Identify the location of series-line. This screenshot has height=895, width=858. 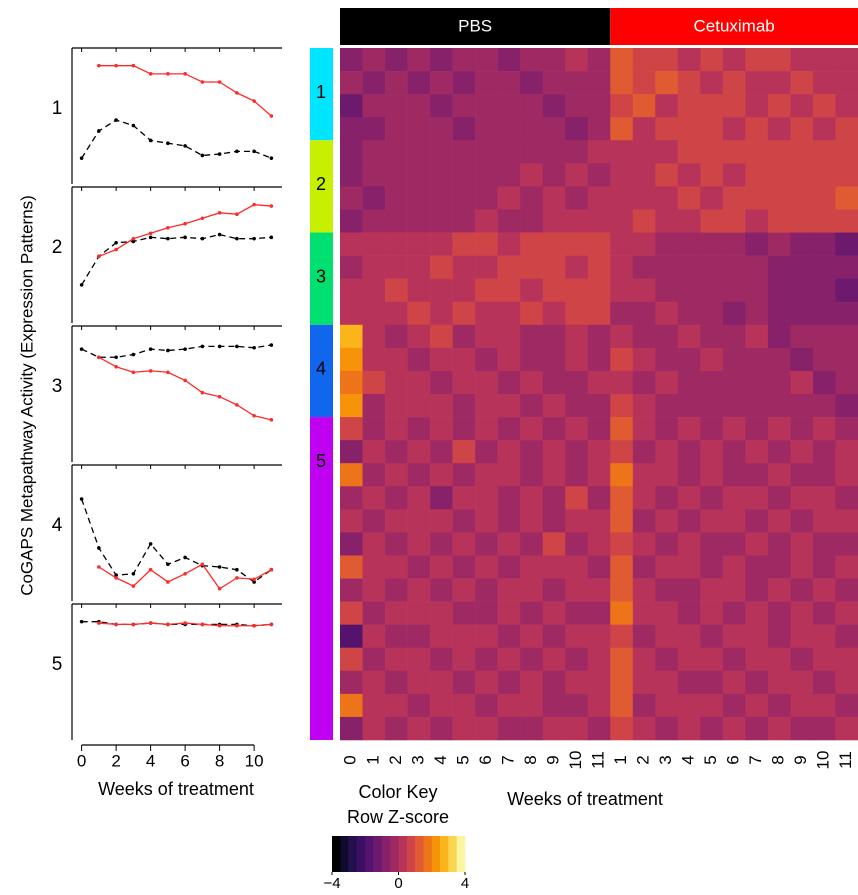
(185, 230).